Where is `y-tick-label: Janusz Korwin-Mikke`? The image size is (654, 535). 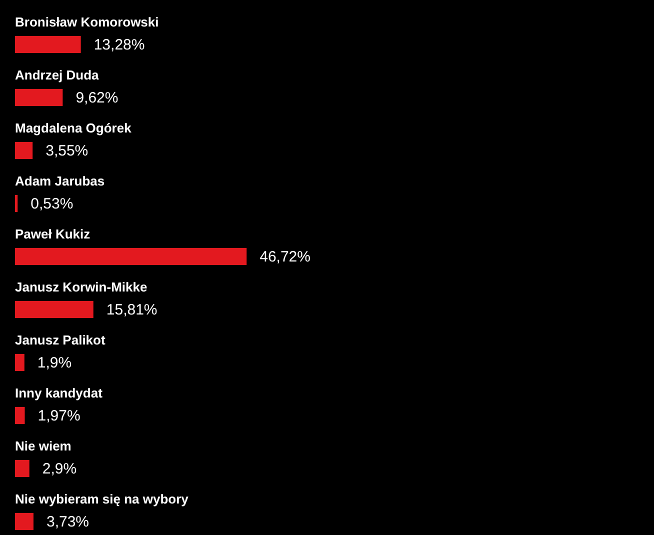 y-tick-label: Janusz Korwin-Mikke is located at coordinates (81, 287).